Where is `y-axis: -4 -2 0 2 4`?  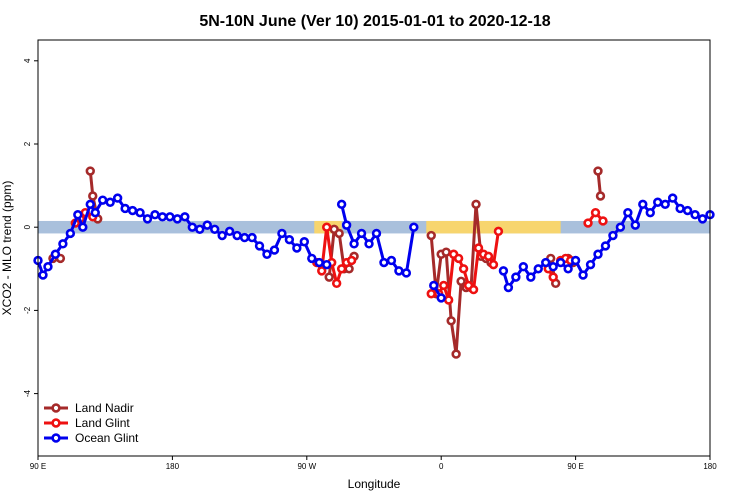
y-axis: -4 -2 0 2 4 is located at coordinates (30, 227).